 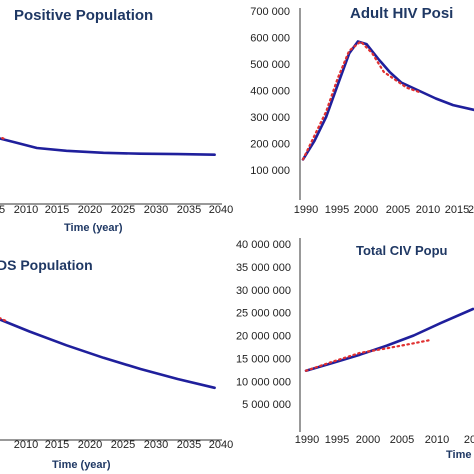 I want to click on y-tick-label: 5 000 000, so click(x=266, y=405).